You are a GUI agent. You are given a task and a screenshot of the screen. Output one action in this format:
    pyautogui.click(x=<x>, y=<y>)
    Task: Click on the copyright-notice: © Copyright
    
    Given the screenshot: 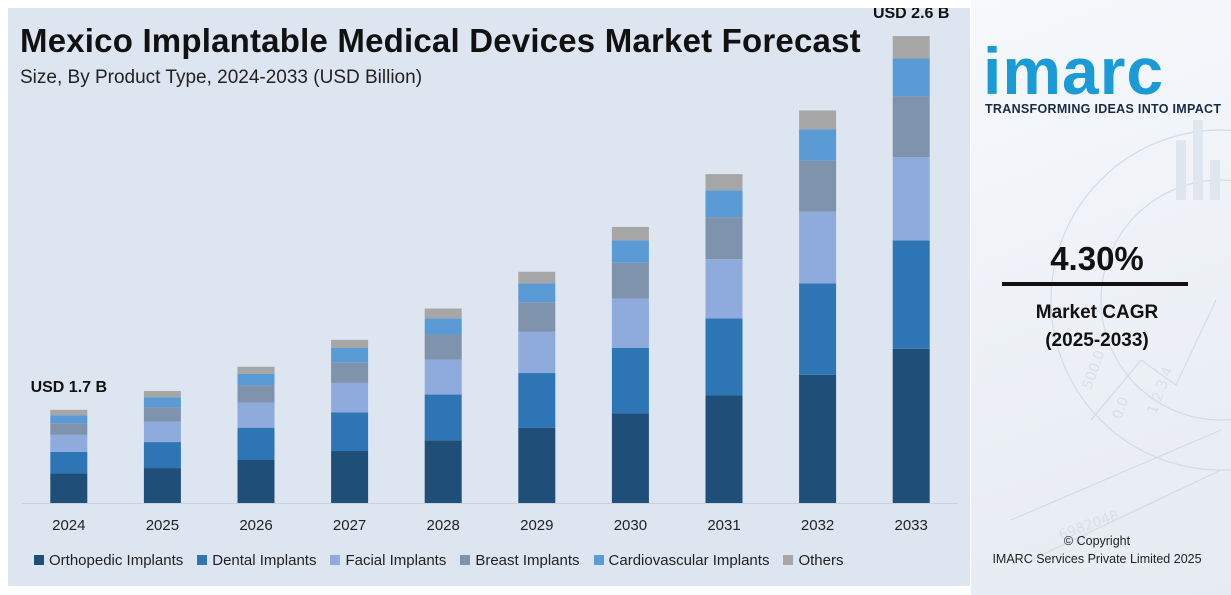 What is the action you would take?
    pyautogui.click(x=1097, y=541)
    